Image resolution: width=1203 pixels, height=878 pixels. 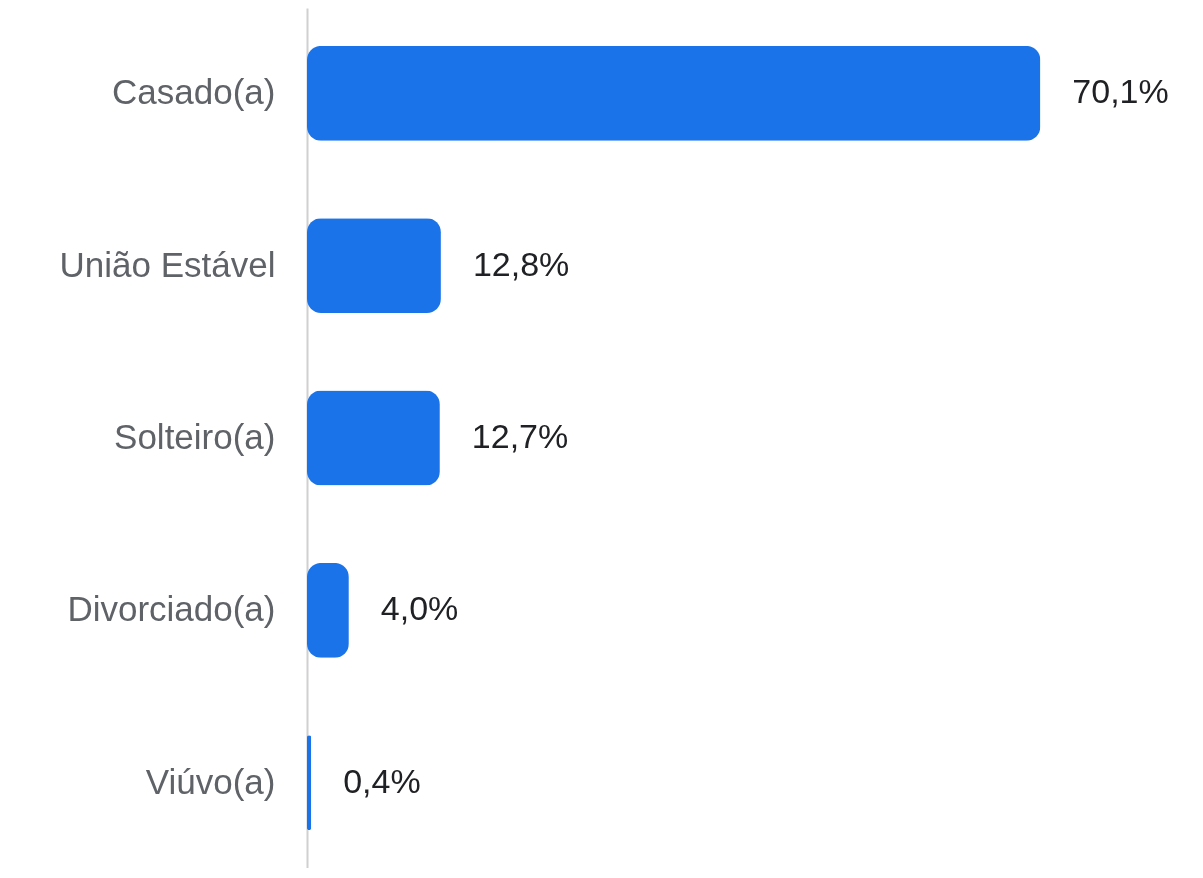 I want to click on data-label: 4,0%, so click(x=419, y=608).